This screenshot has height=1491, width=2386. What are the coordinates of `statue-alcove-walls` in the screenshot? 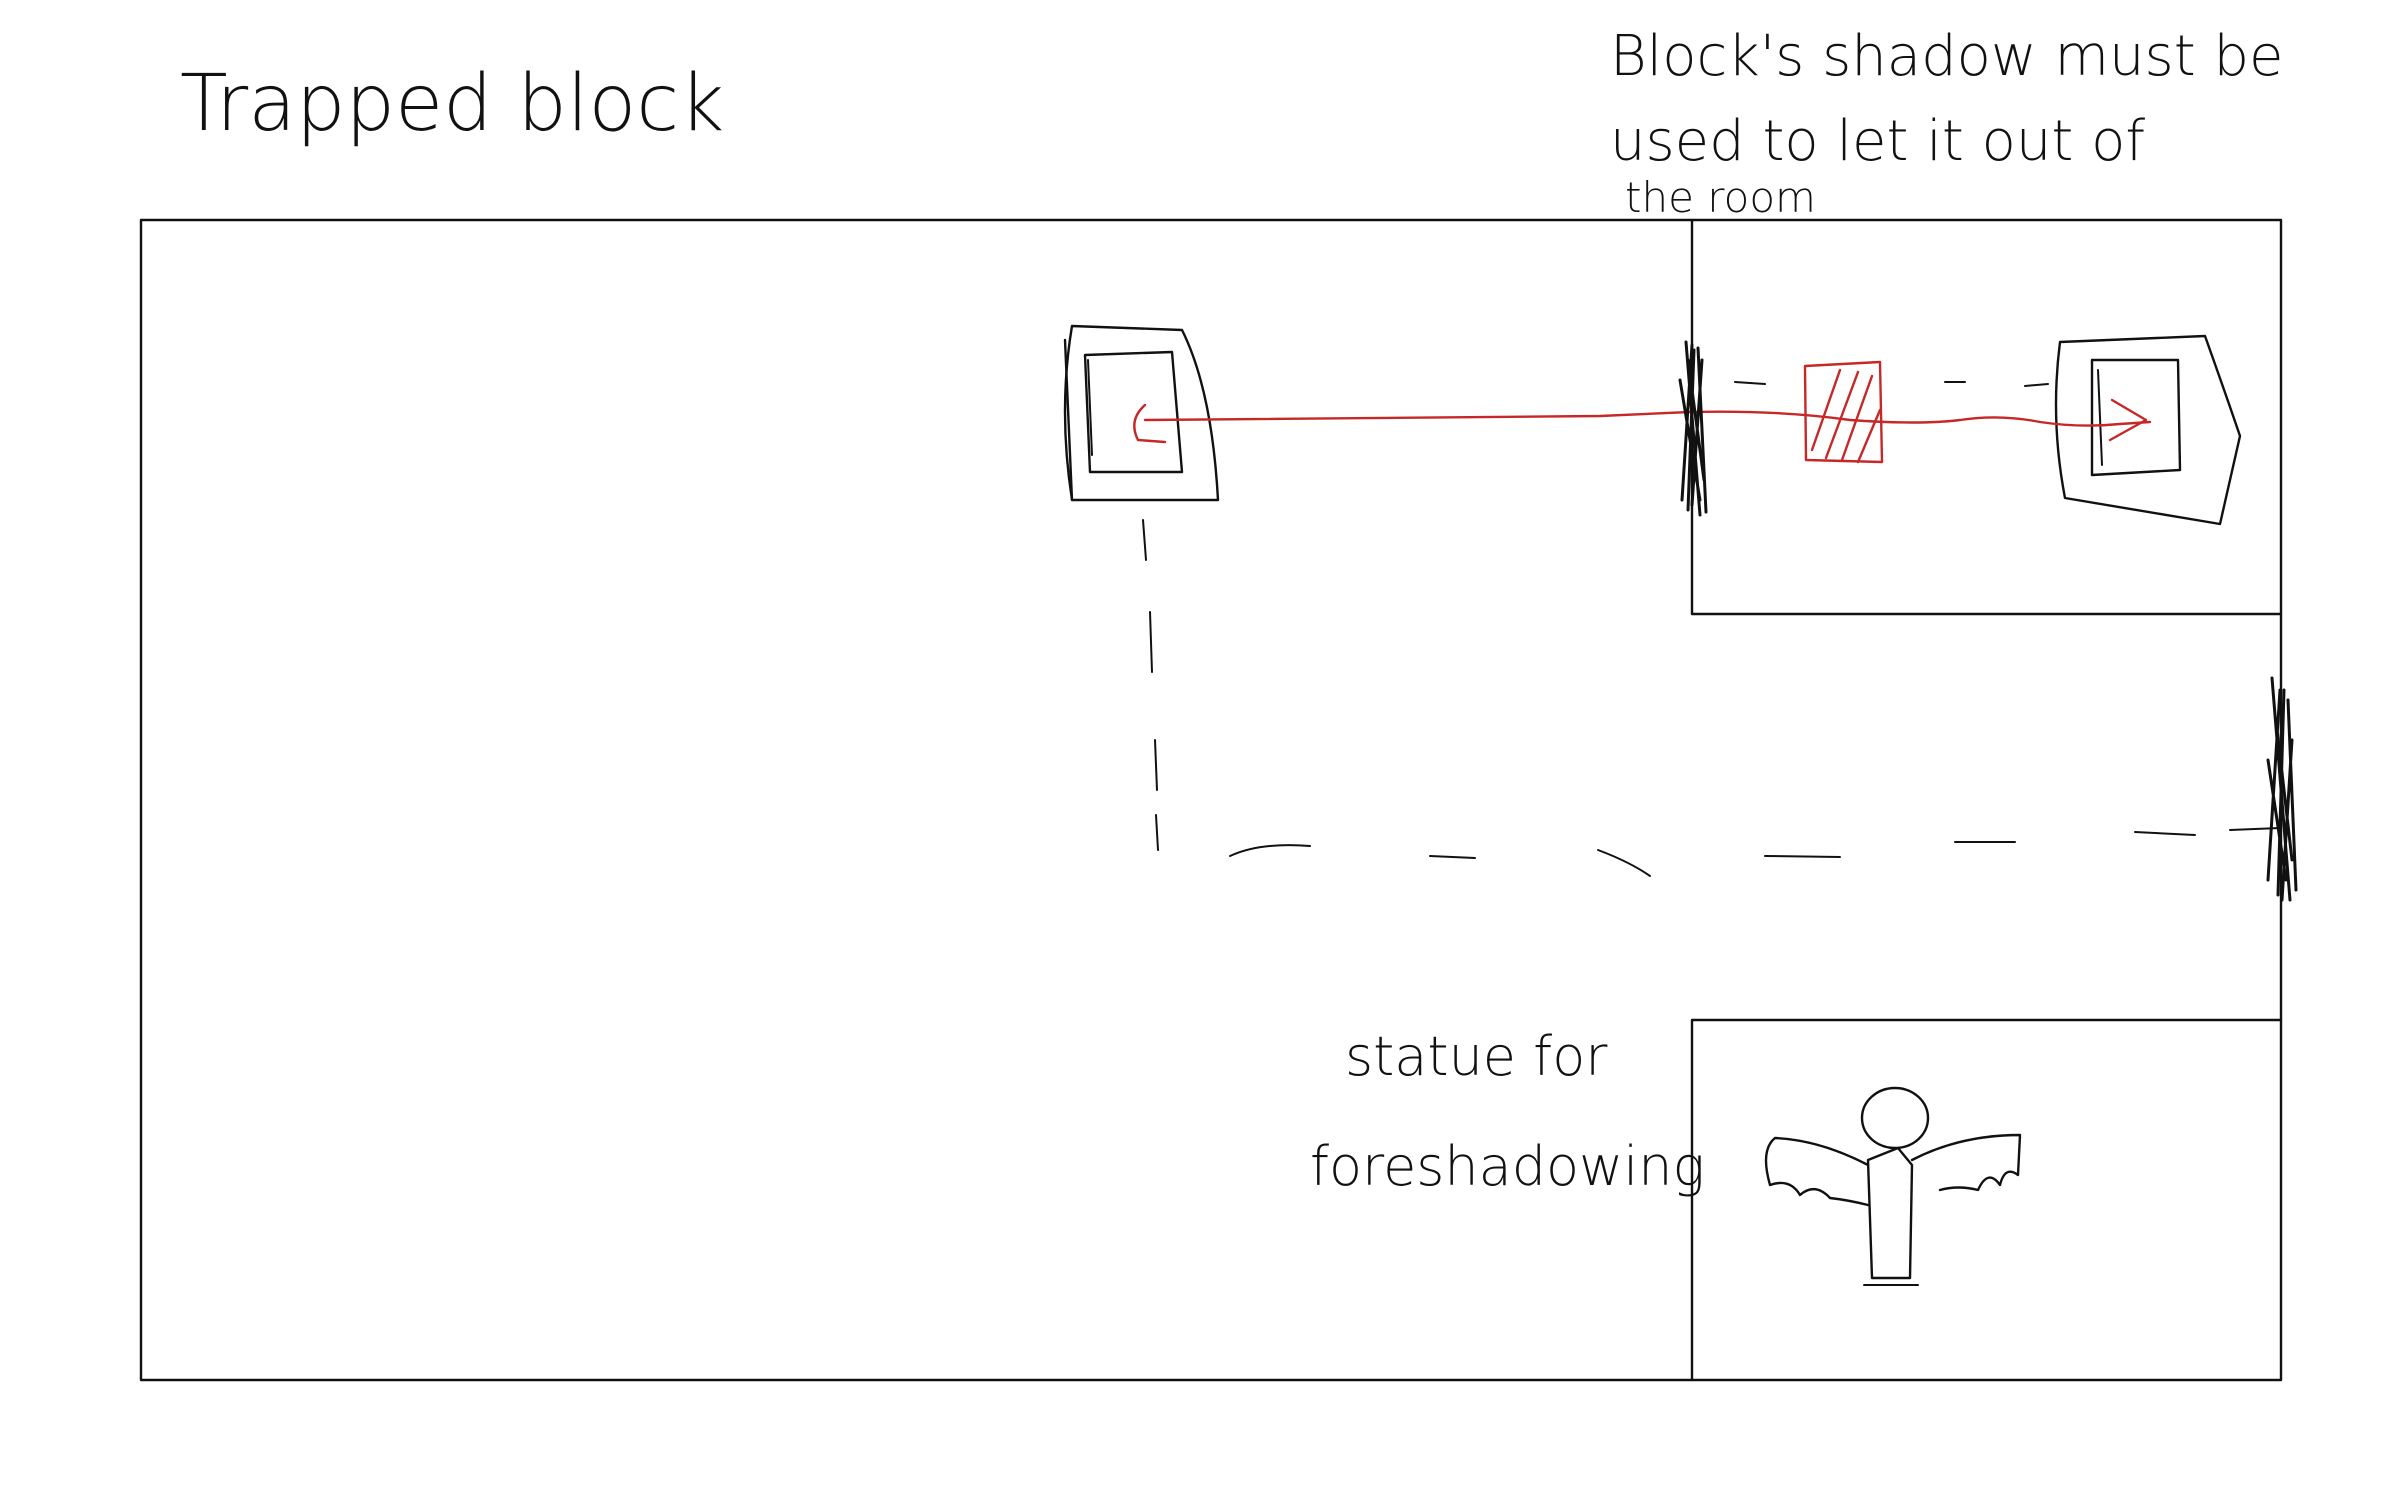 It's located at (1986, 1200).